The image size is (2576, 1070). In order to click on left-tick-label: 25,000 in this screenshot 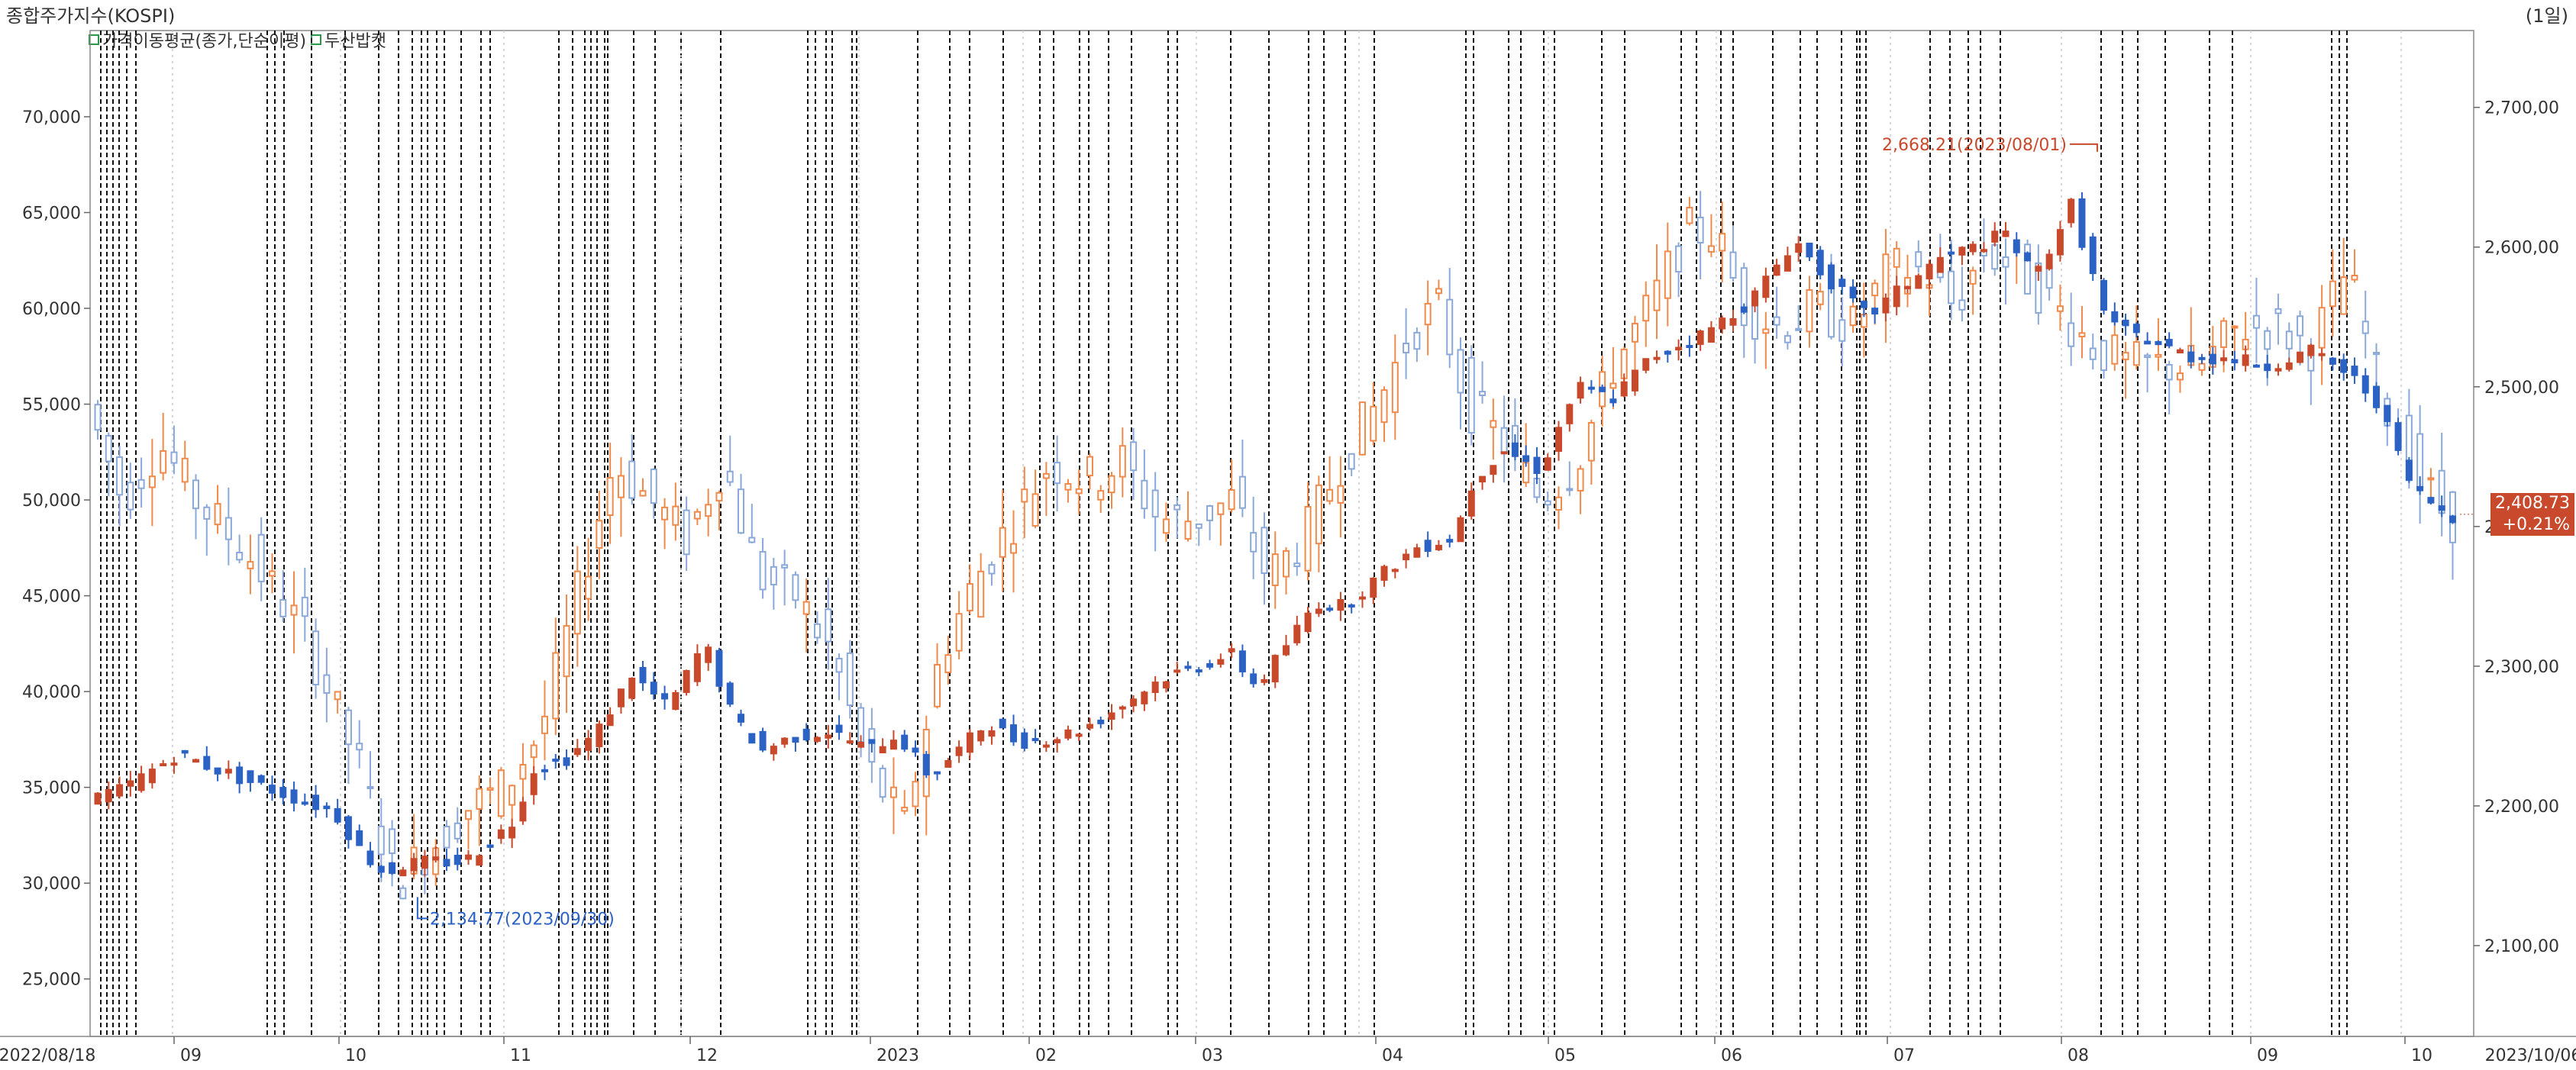, I will do `click(51, 980)`.